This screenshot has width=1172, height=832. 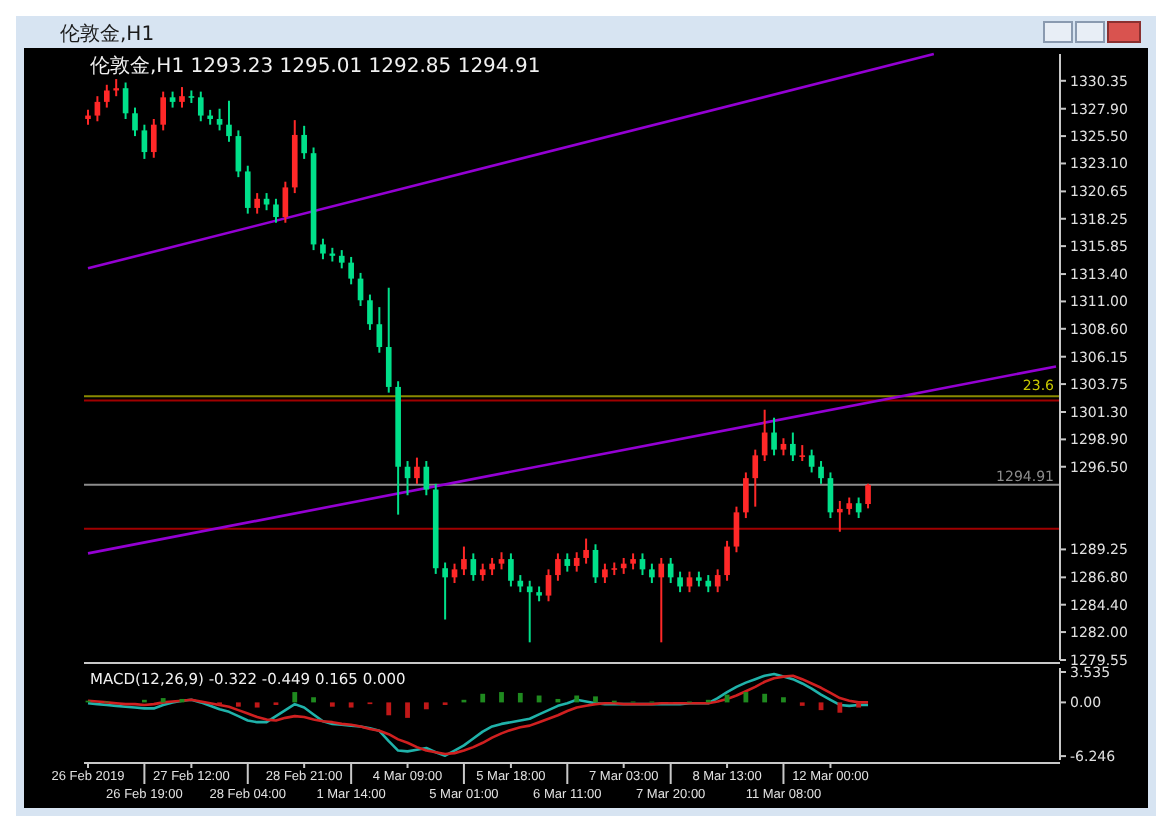 What do you see at coordinates (315, 66) in the screenshot?
I see `chart-subtitle: 伦敦金,H1 1293.23 1295.01 1292.85 1294.91` at bounding box center [315, 66].